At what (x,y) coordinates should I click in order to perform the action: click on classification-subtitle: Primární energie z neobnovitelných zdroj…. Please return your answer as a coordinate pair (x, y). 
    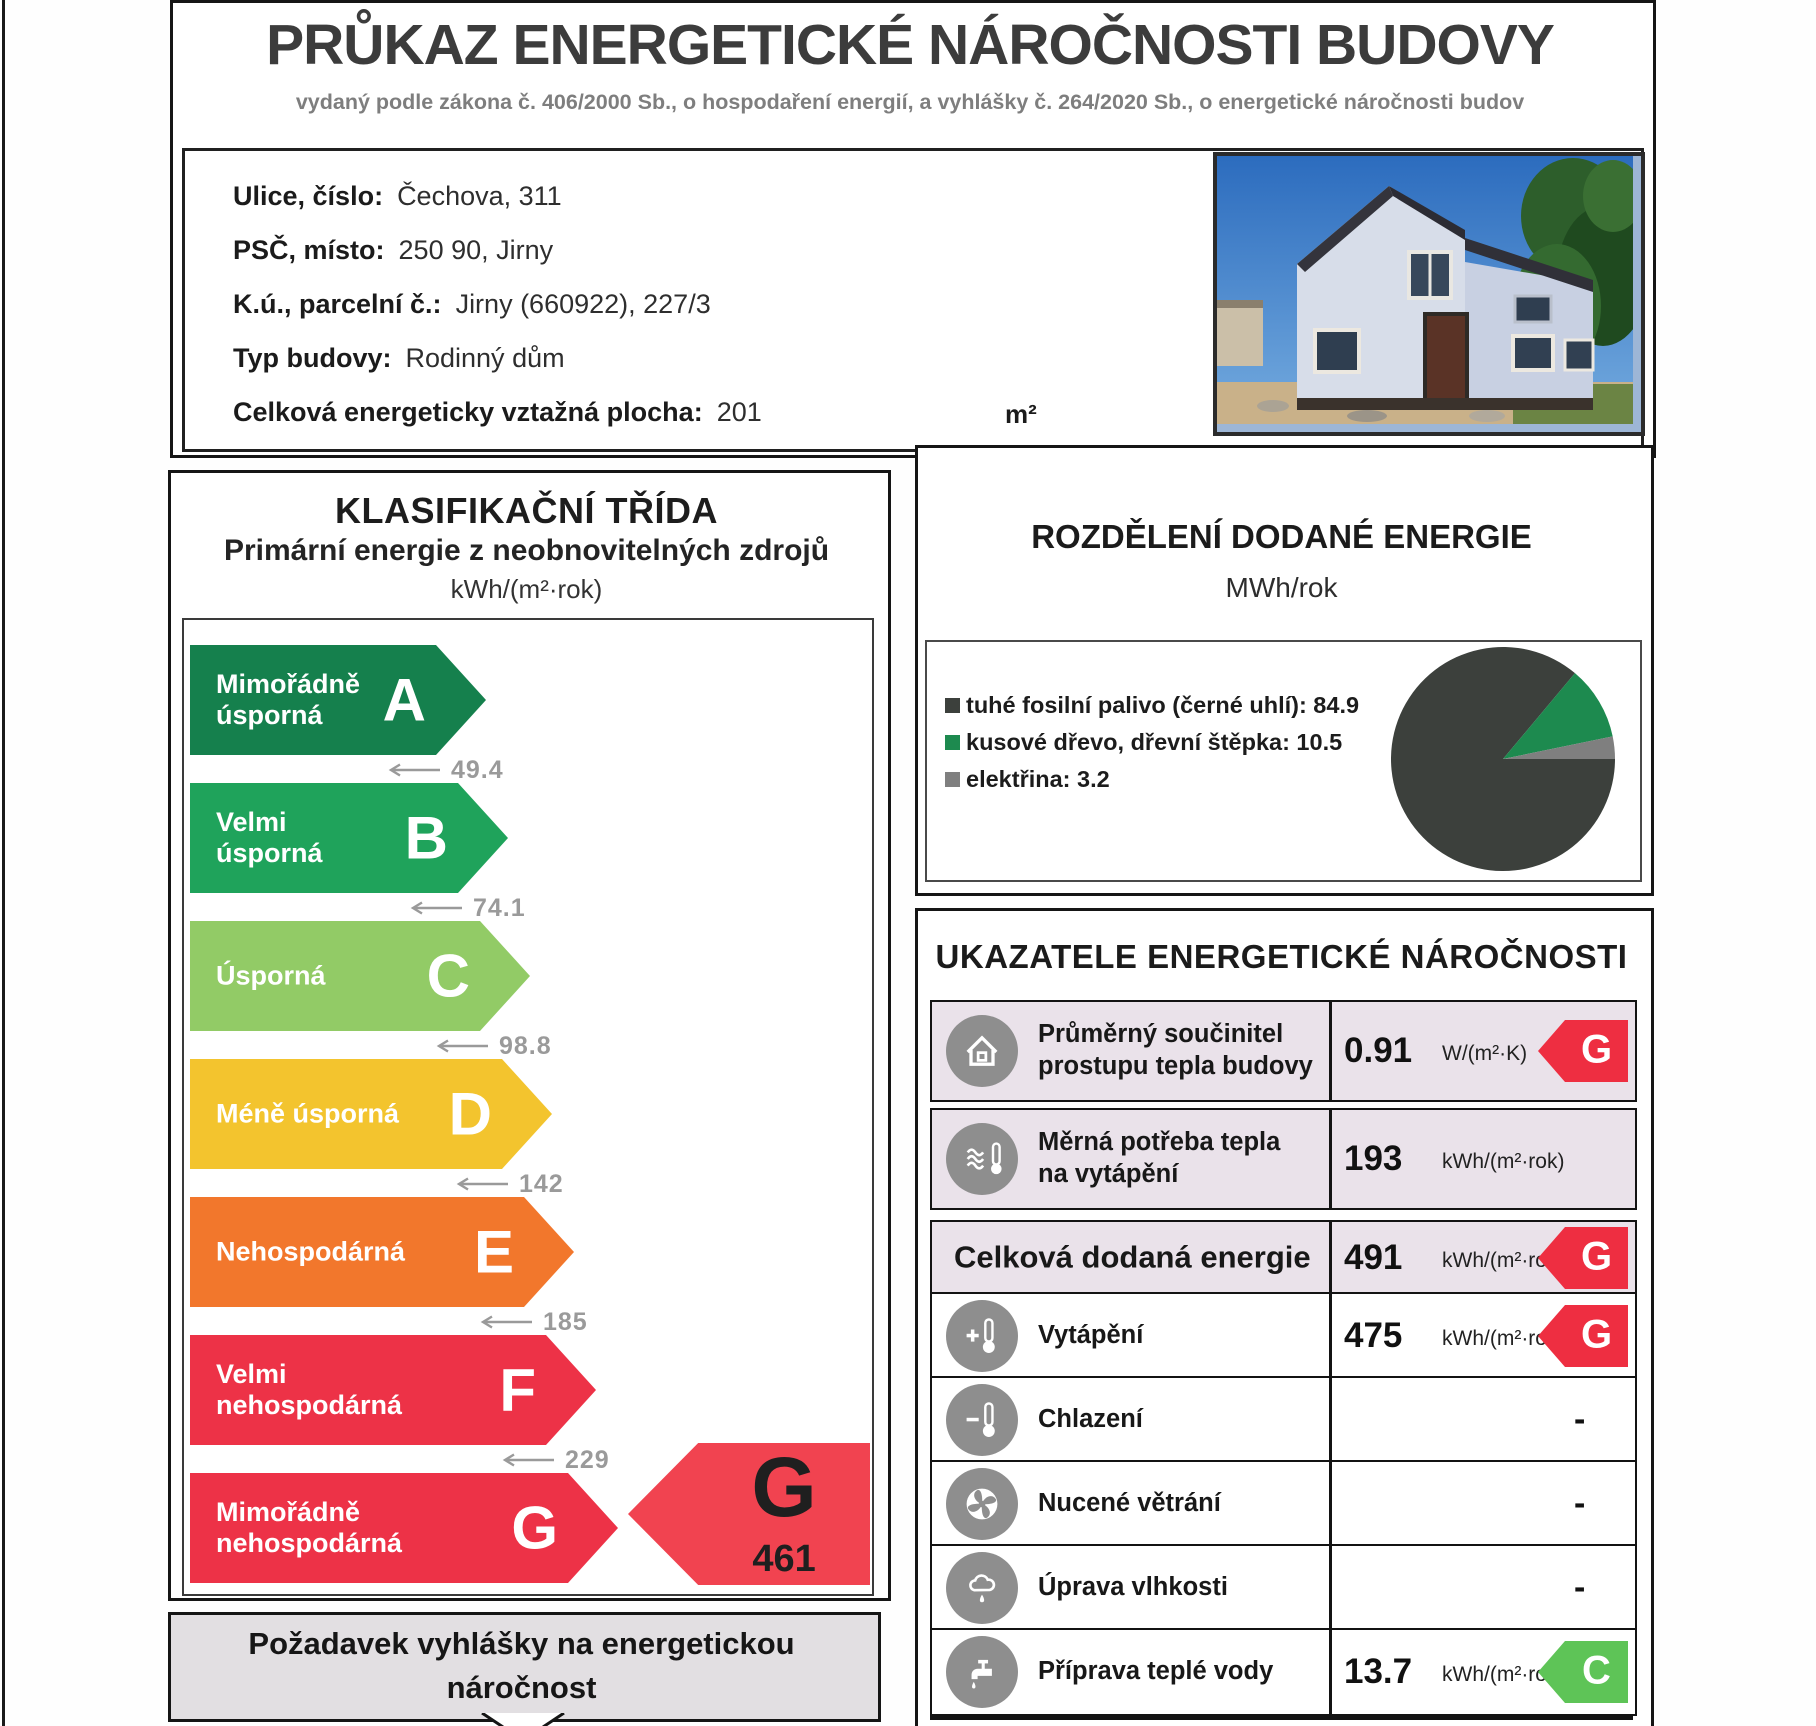
    Looking at the image, I should click on (526, 550).